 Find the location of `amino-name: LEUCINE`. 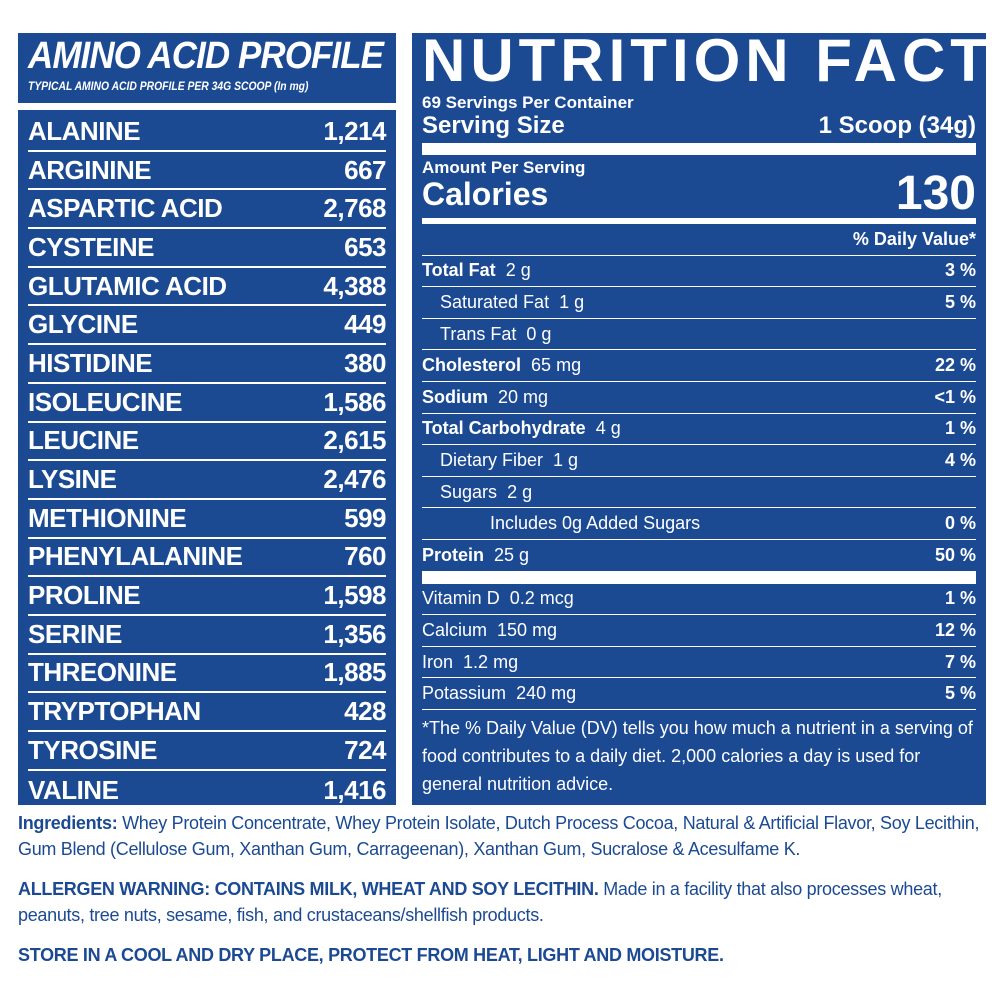

amino-name: LEUCINE is located at coordinates (83, 440).